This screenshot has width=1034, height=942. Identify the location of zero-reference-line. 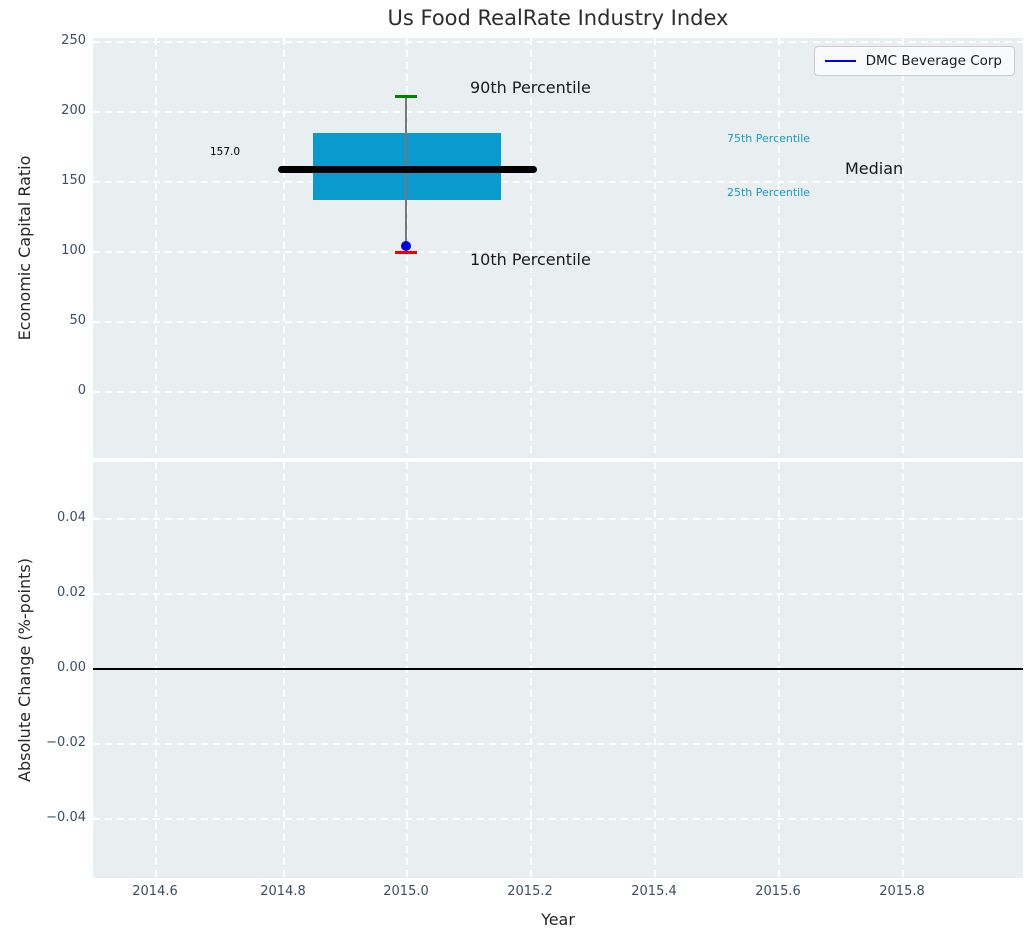
(558, 669).